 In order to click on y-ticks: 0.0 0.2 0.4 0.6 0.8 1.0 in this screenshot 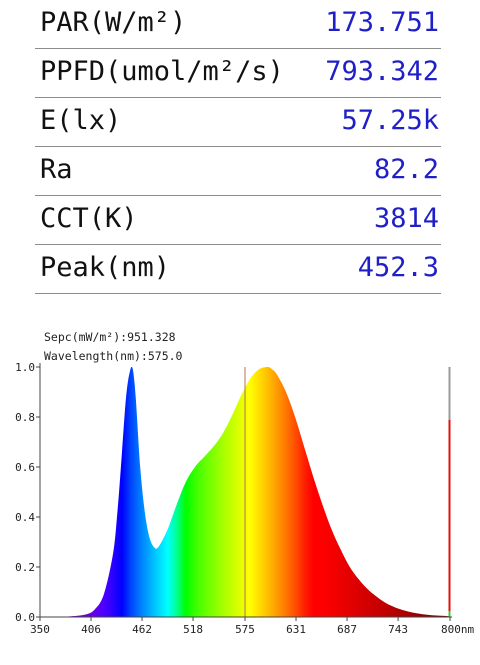, I will do `click(27, 492)`.